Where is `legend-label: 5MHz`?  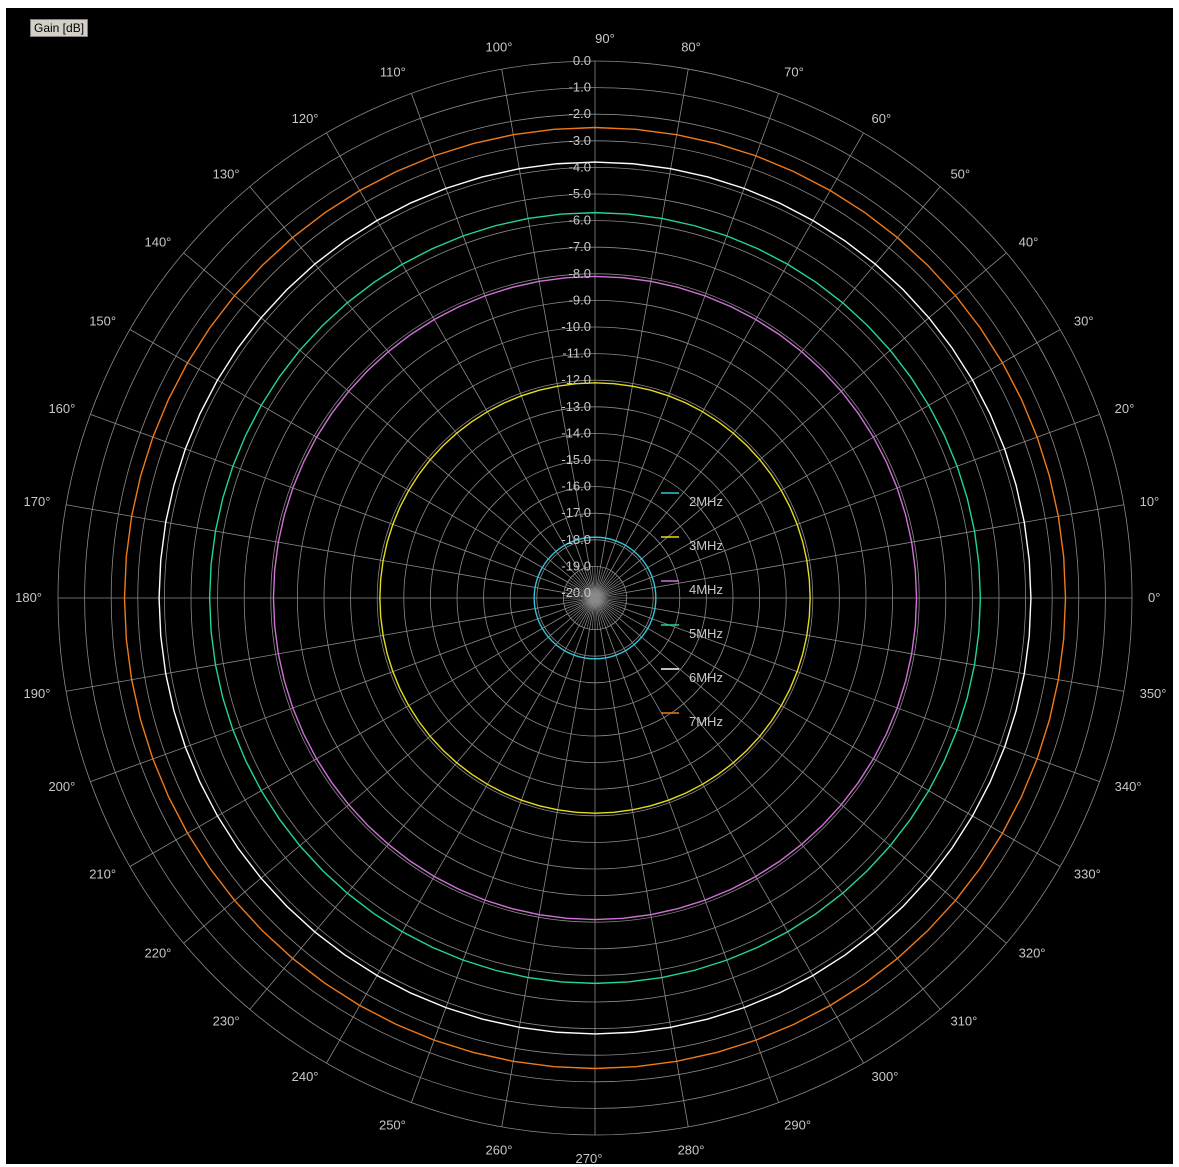
legend-label: 5MHz is located at coordinates (706, 633).